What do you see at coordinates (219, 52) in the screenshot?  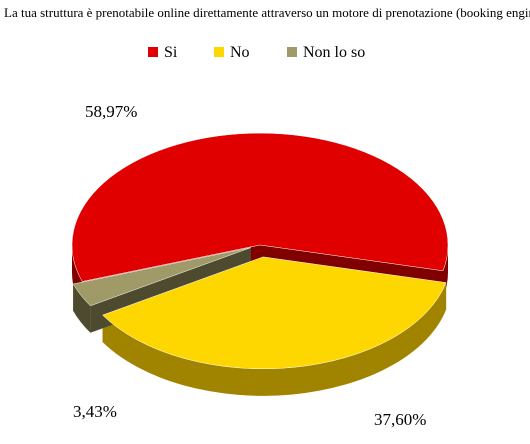 I see `legend-swatch-no` at bounding box center [219, 52].